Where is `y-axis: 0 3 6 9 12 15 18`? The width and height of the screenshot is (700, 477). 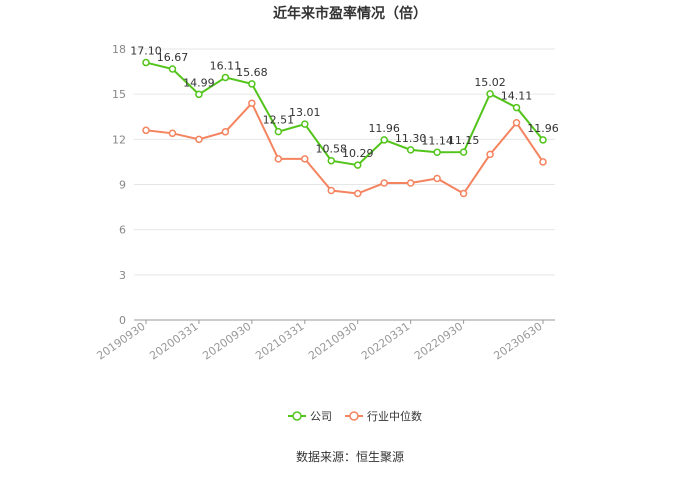 y-axis: 0 3 6 9 12 15 18 is located at coordinates (119, 185).